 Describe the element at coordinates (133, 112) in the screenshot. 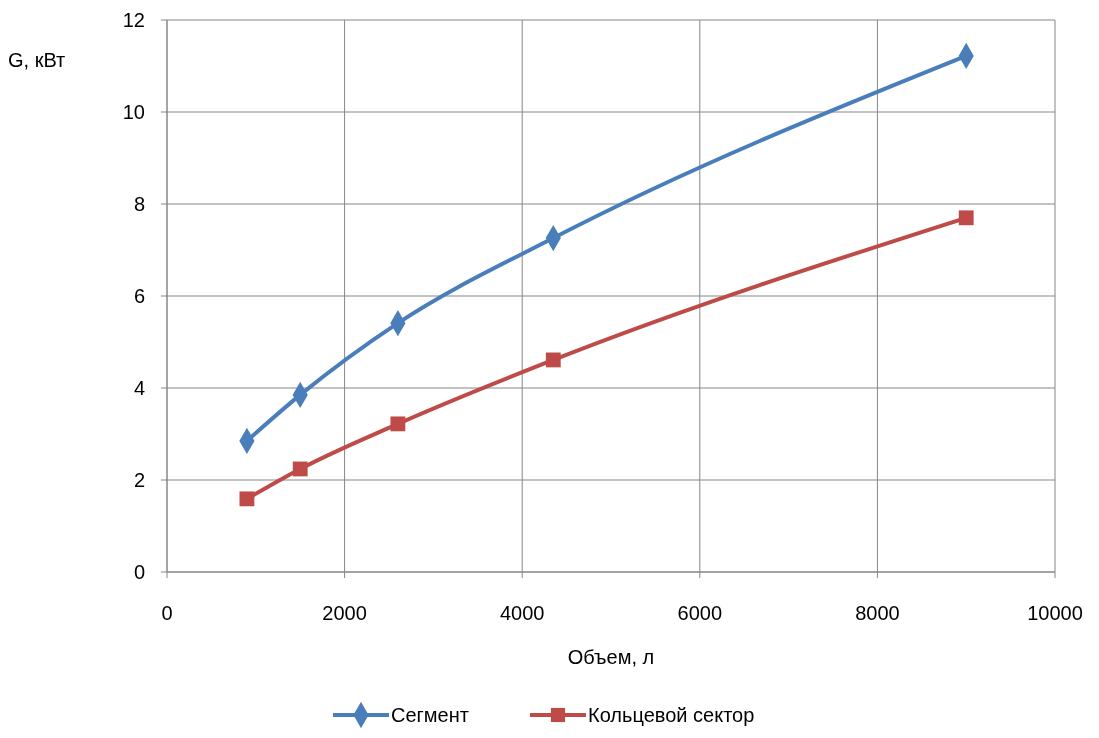

I see `y-tick-label: 10` at that location.